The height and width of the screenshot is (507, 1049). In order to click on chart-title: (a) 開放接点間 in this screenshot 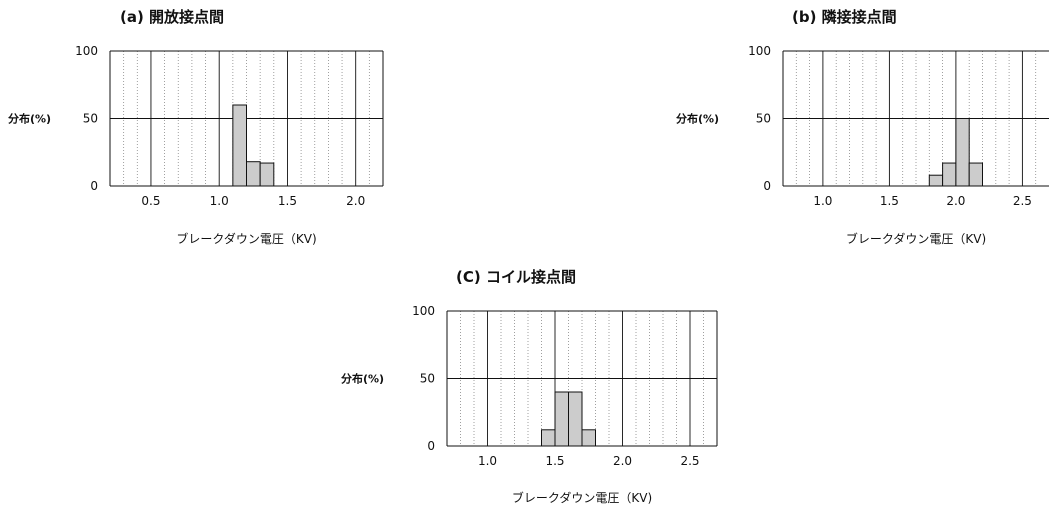, I will do `click(172, 17)`.